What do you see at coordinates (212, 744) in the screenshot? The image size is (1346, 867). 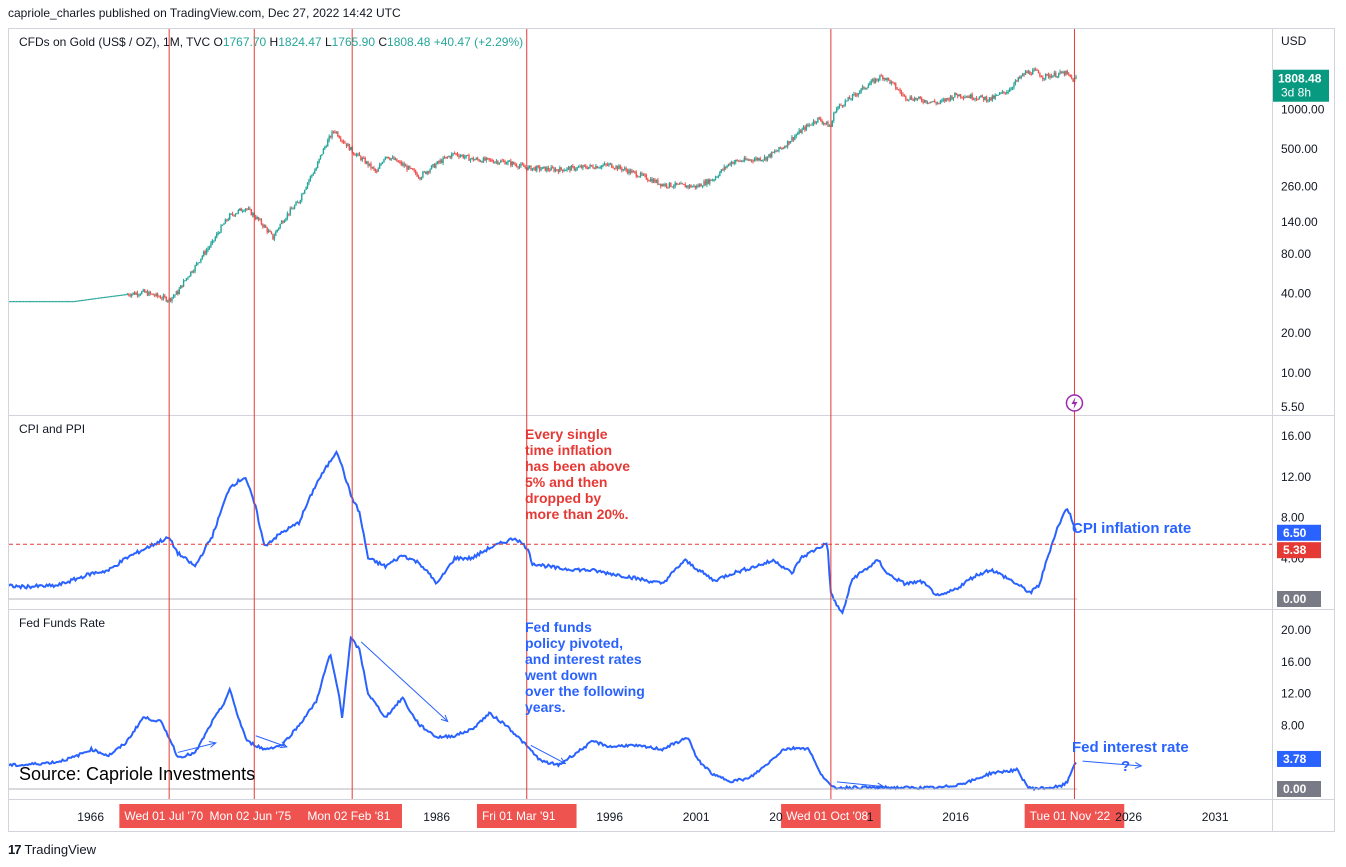 I see `trend-arrow-head` at bounding box center [212, 744].